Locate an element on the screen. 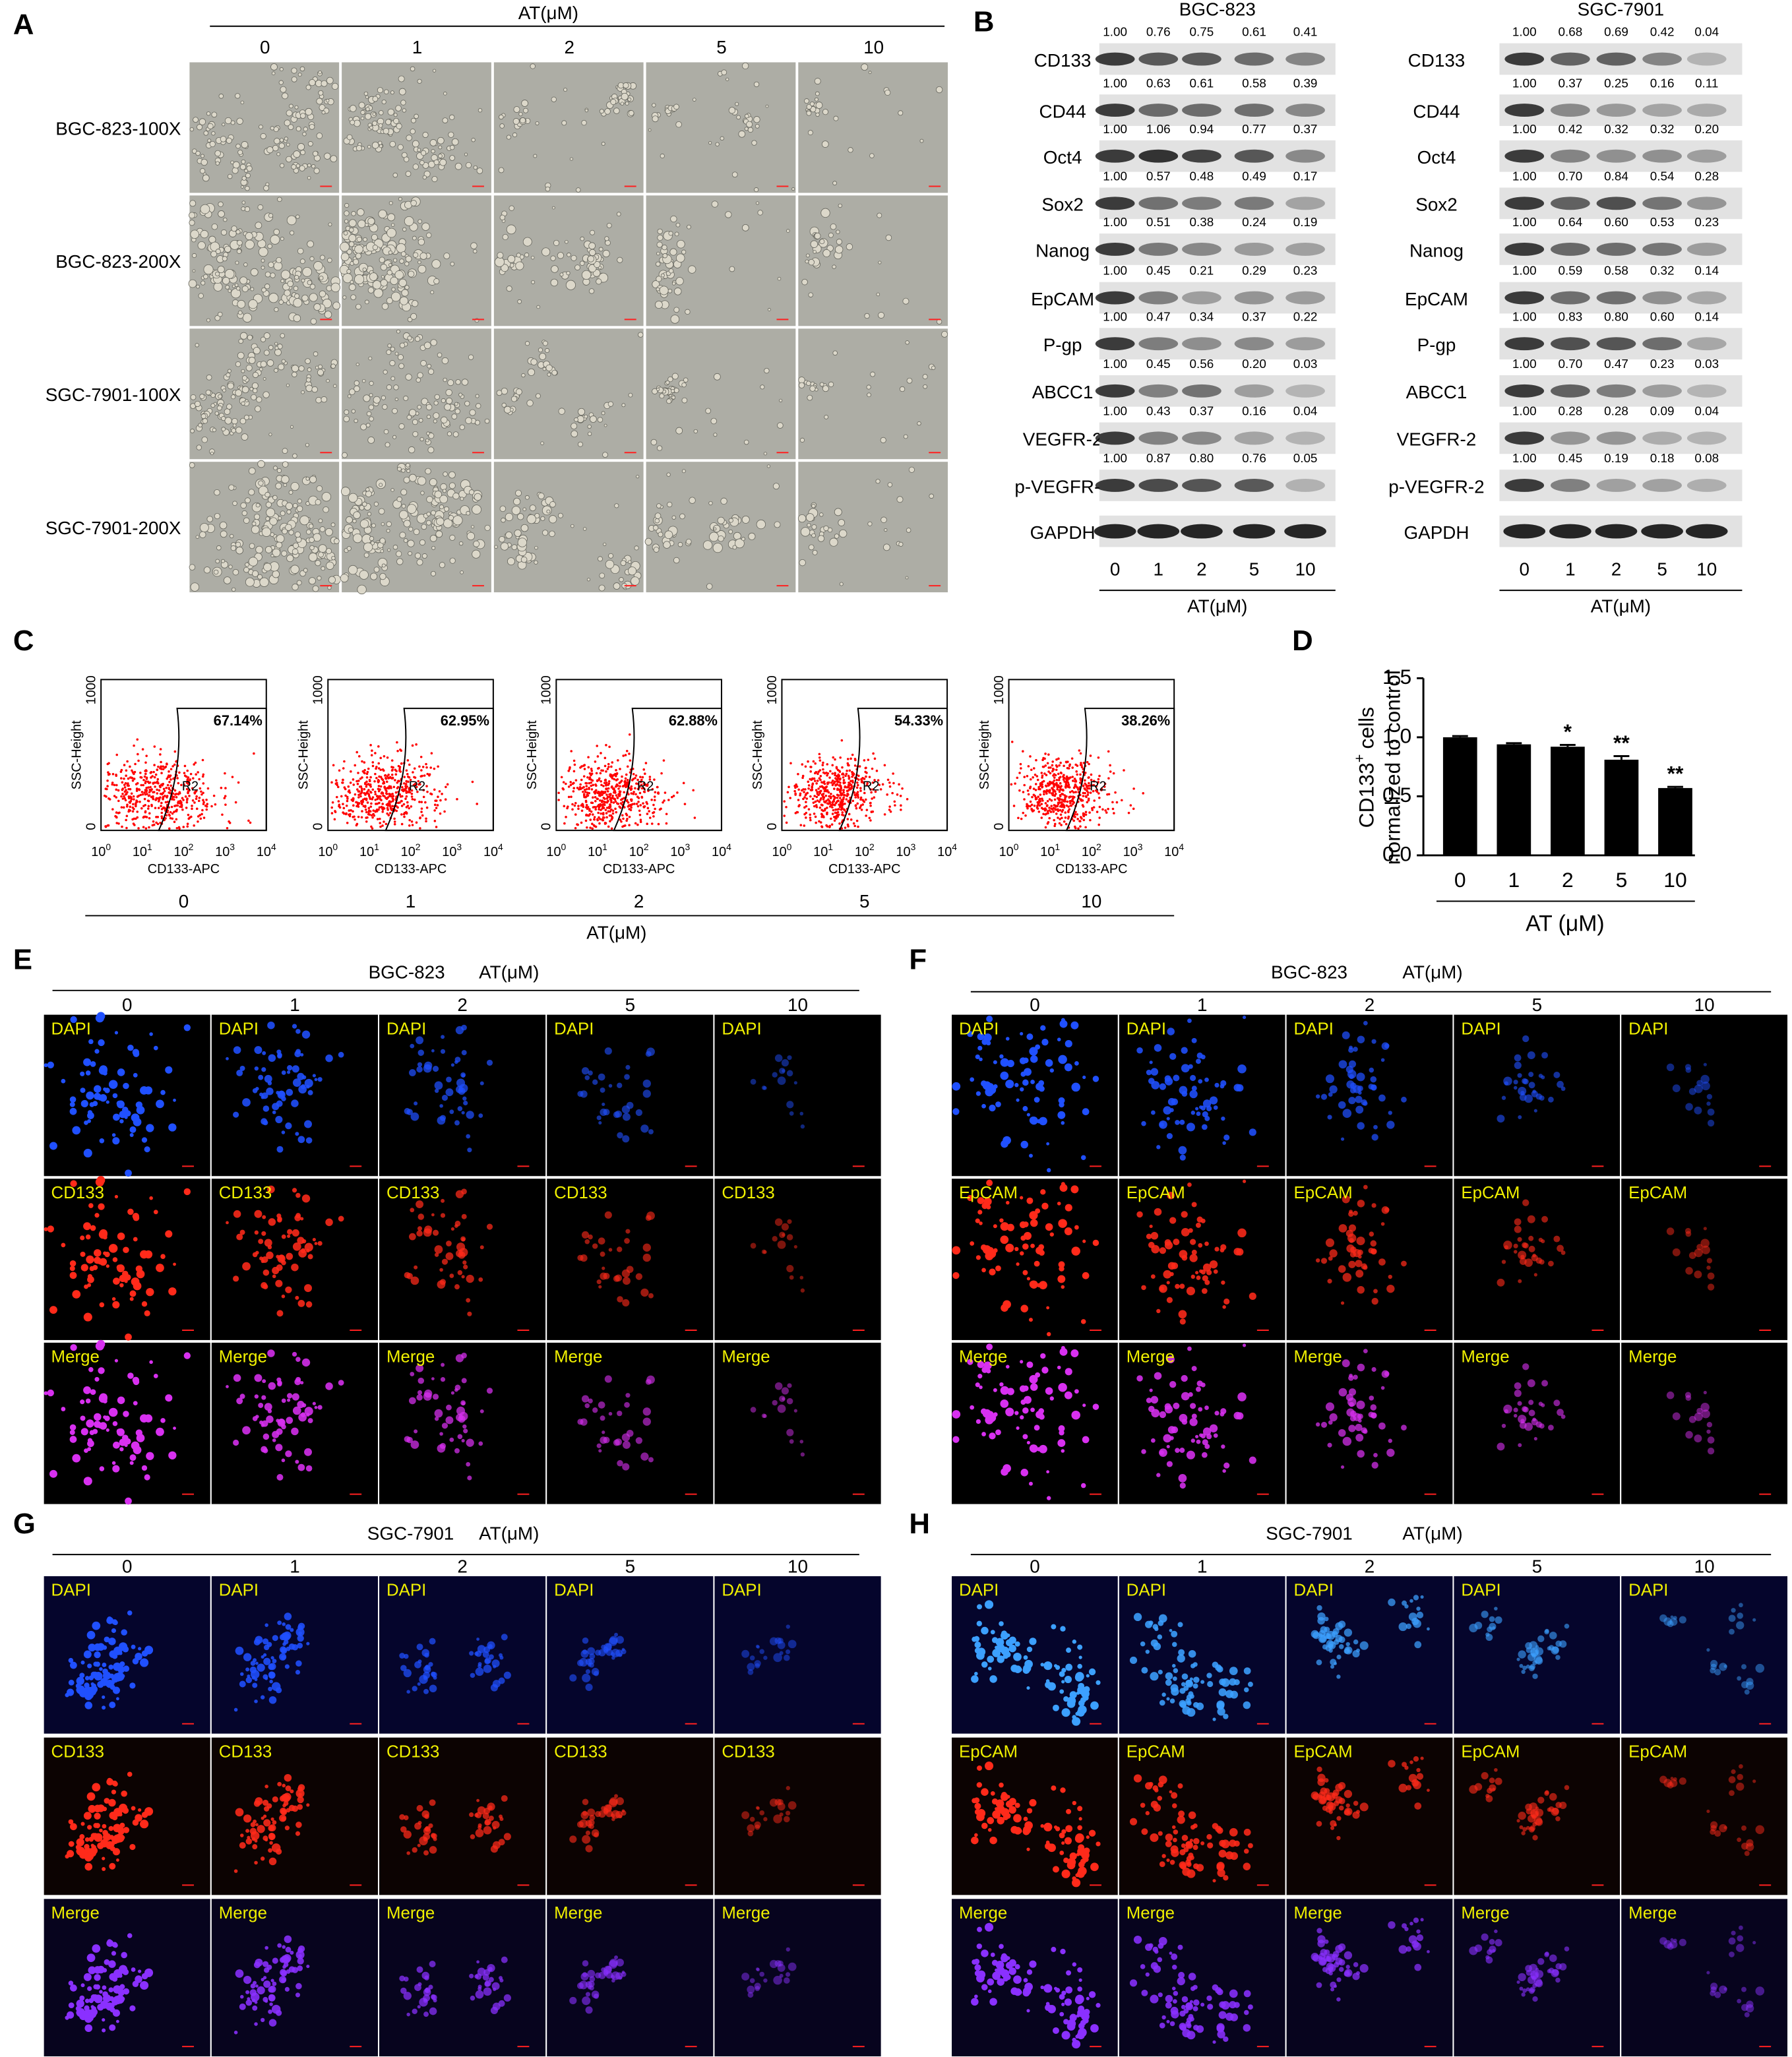 The height and width of the screenshot is (2057, 1792). tick-exponent: 0 is located at coordinates (1017, 847).